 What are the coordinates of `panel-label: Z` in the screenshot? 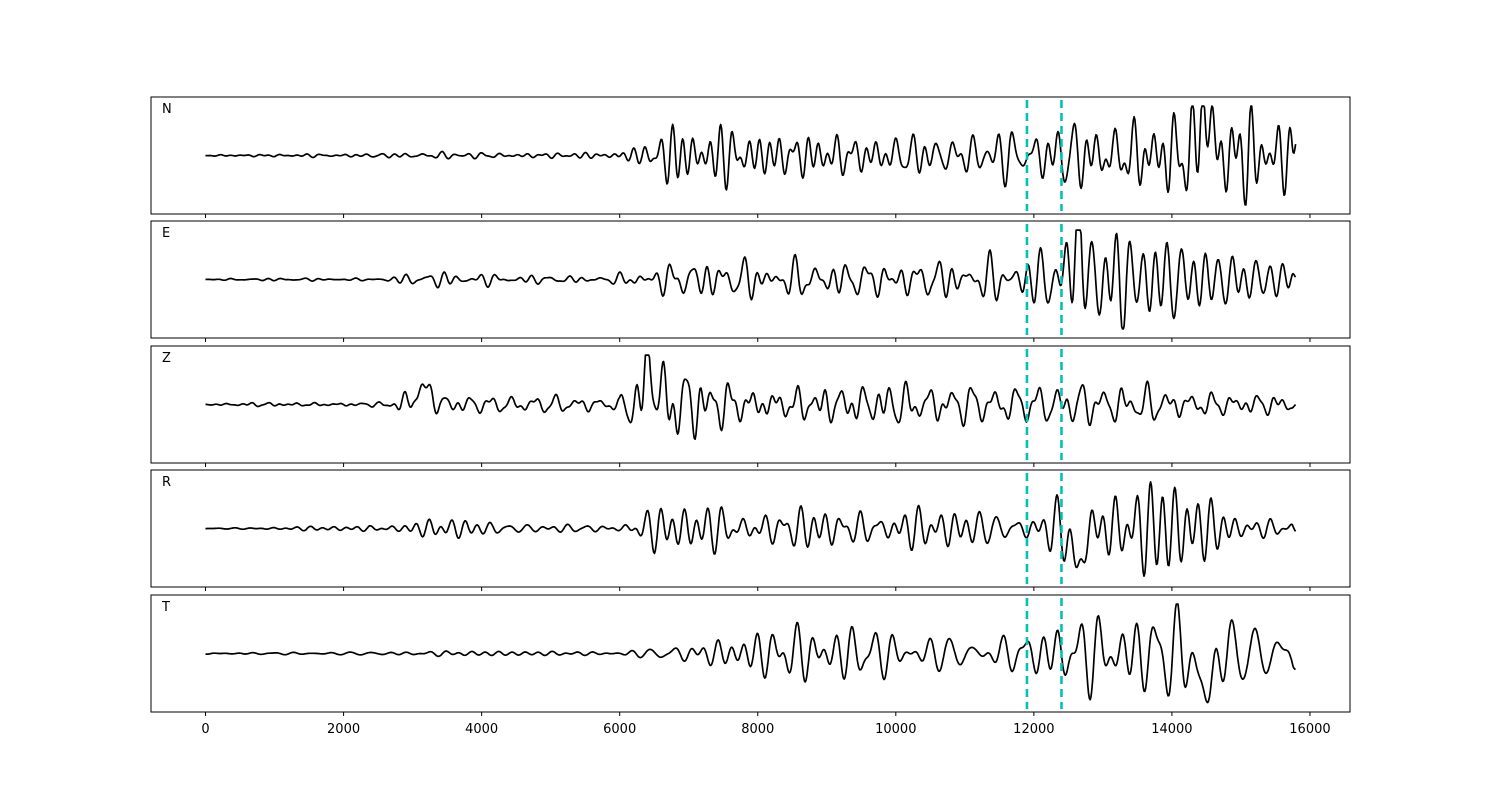 It's located at (166, 358).